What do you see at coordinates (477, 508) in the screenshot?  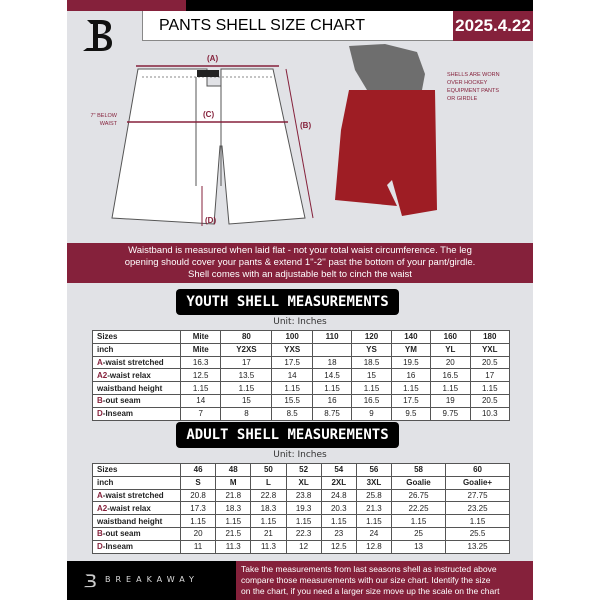 I see `table-cell: 23.25` at bounding box center [477, 508].